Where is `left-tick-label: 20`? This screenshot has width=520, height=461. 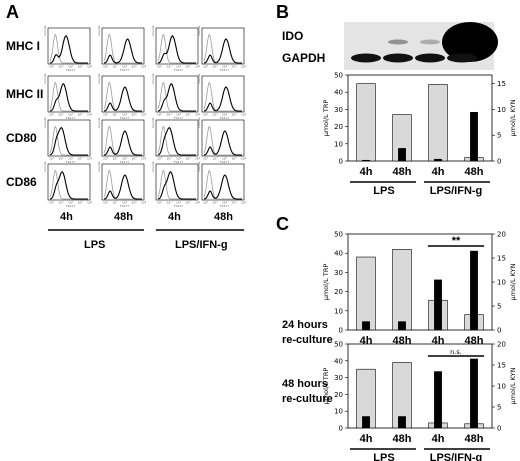
left-tick-label: 20 is located at coordinates (338, 292).